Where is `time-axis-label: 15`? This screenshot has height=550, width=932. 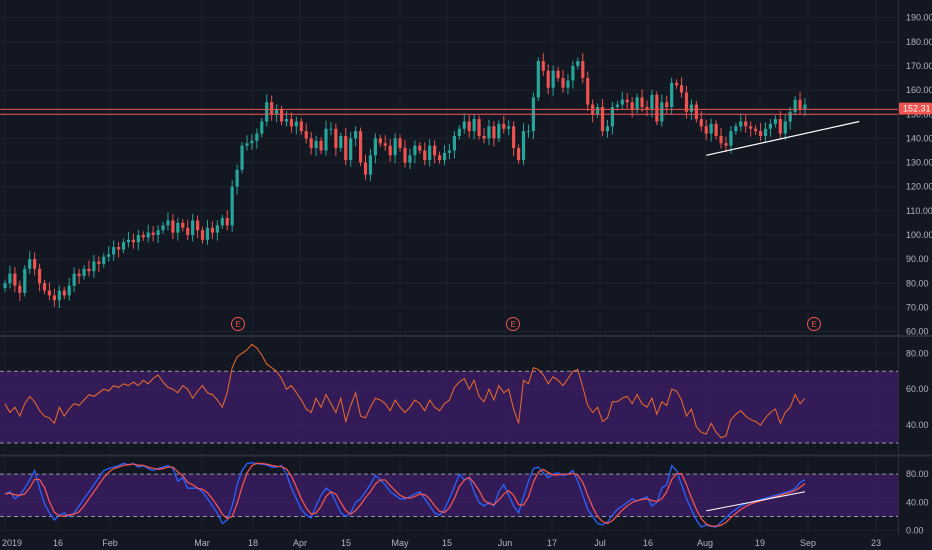
time-axis-label: 15 is located at coordinates (346, 543).